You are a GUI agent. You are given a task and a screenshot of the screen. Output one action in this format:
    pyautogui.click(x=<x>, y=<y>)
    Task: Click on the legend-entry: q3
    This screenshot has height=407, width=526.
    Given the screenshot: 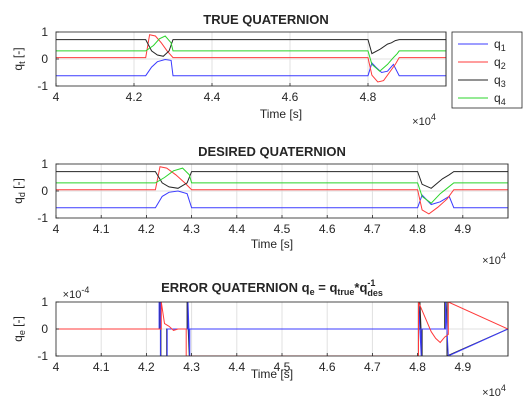 What is the action you would take?
    pyautogui.click(x=500, y=81)
    